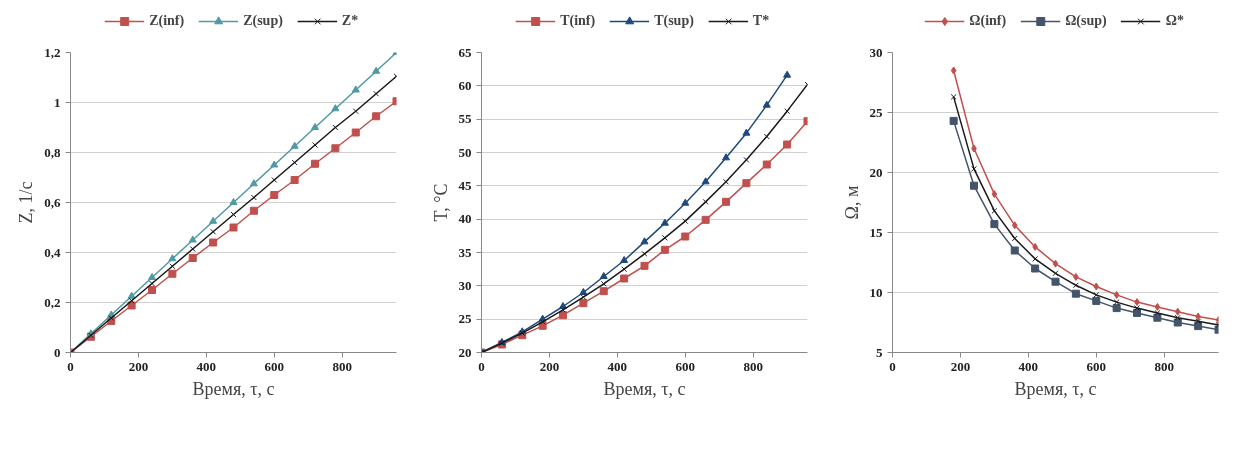 The image size is (1239, 475). What do you see at coordinates (876, 292) in the screenshot?
I see `y-tick-label: 10` at bounding box center [876, 292].